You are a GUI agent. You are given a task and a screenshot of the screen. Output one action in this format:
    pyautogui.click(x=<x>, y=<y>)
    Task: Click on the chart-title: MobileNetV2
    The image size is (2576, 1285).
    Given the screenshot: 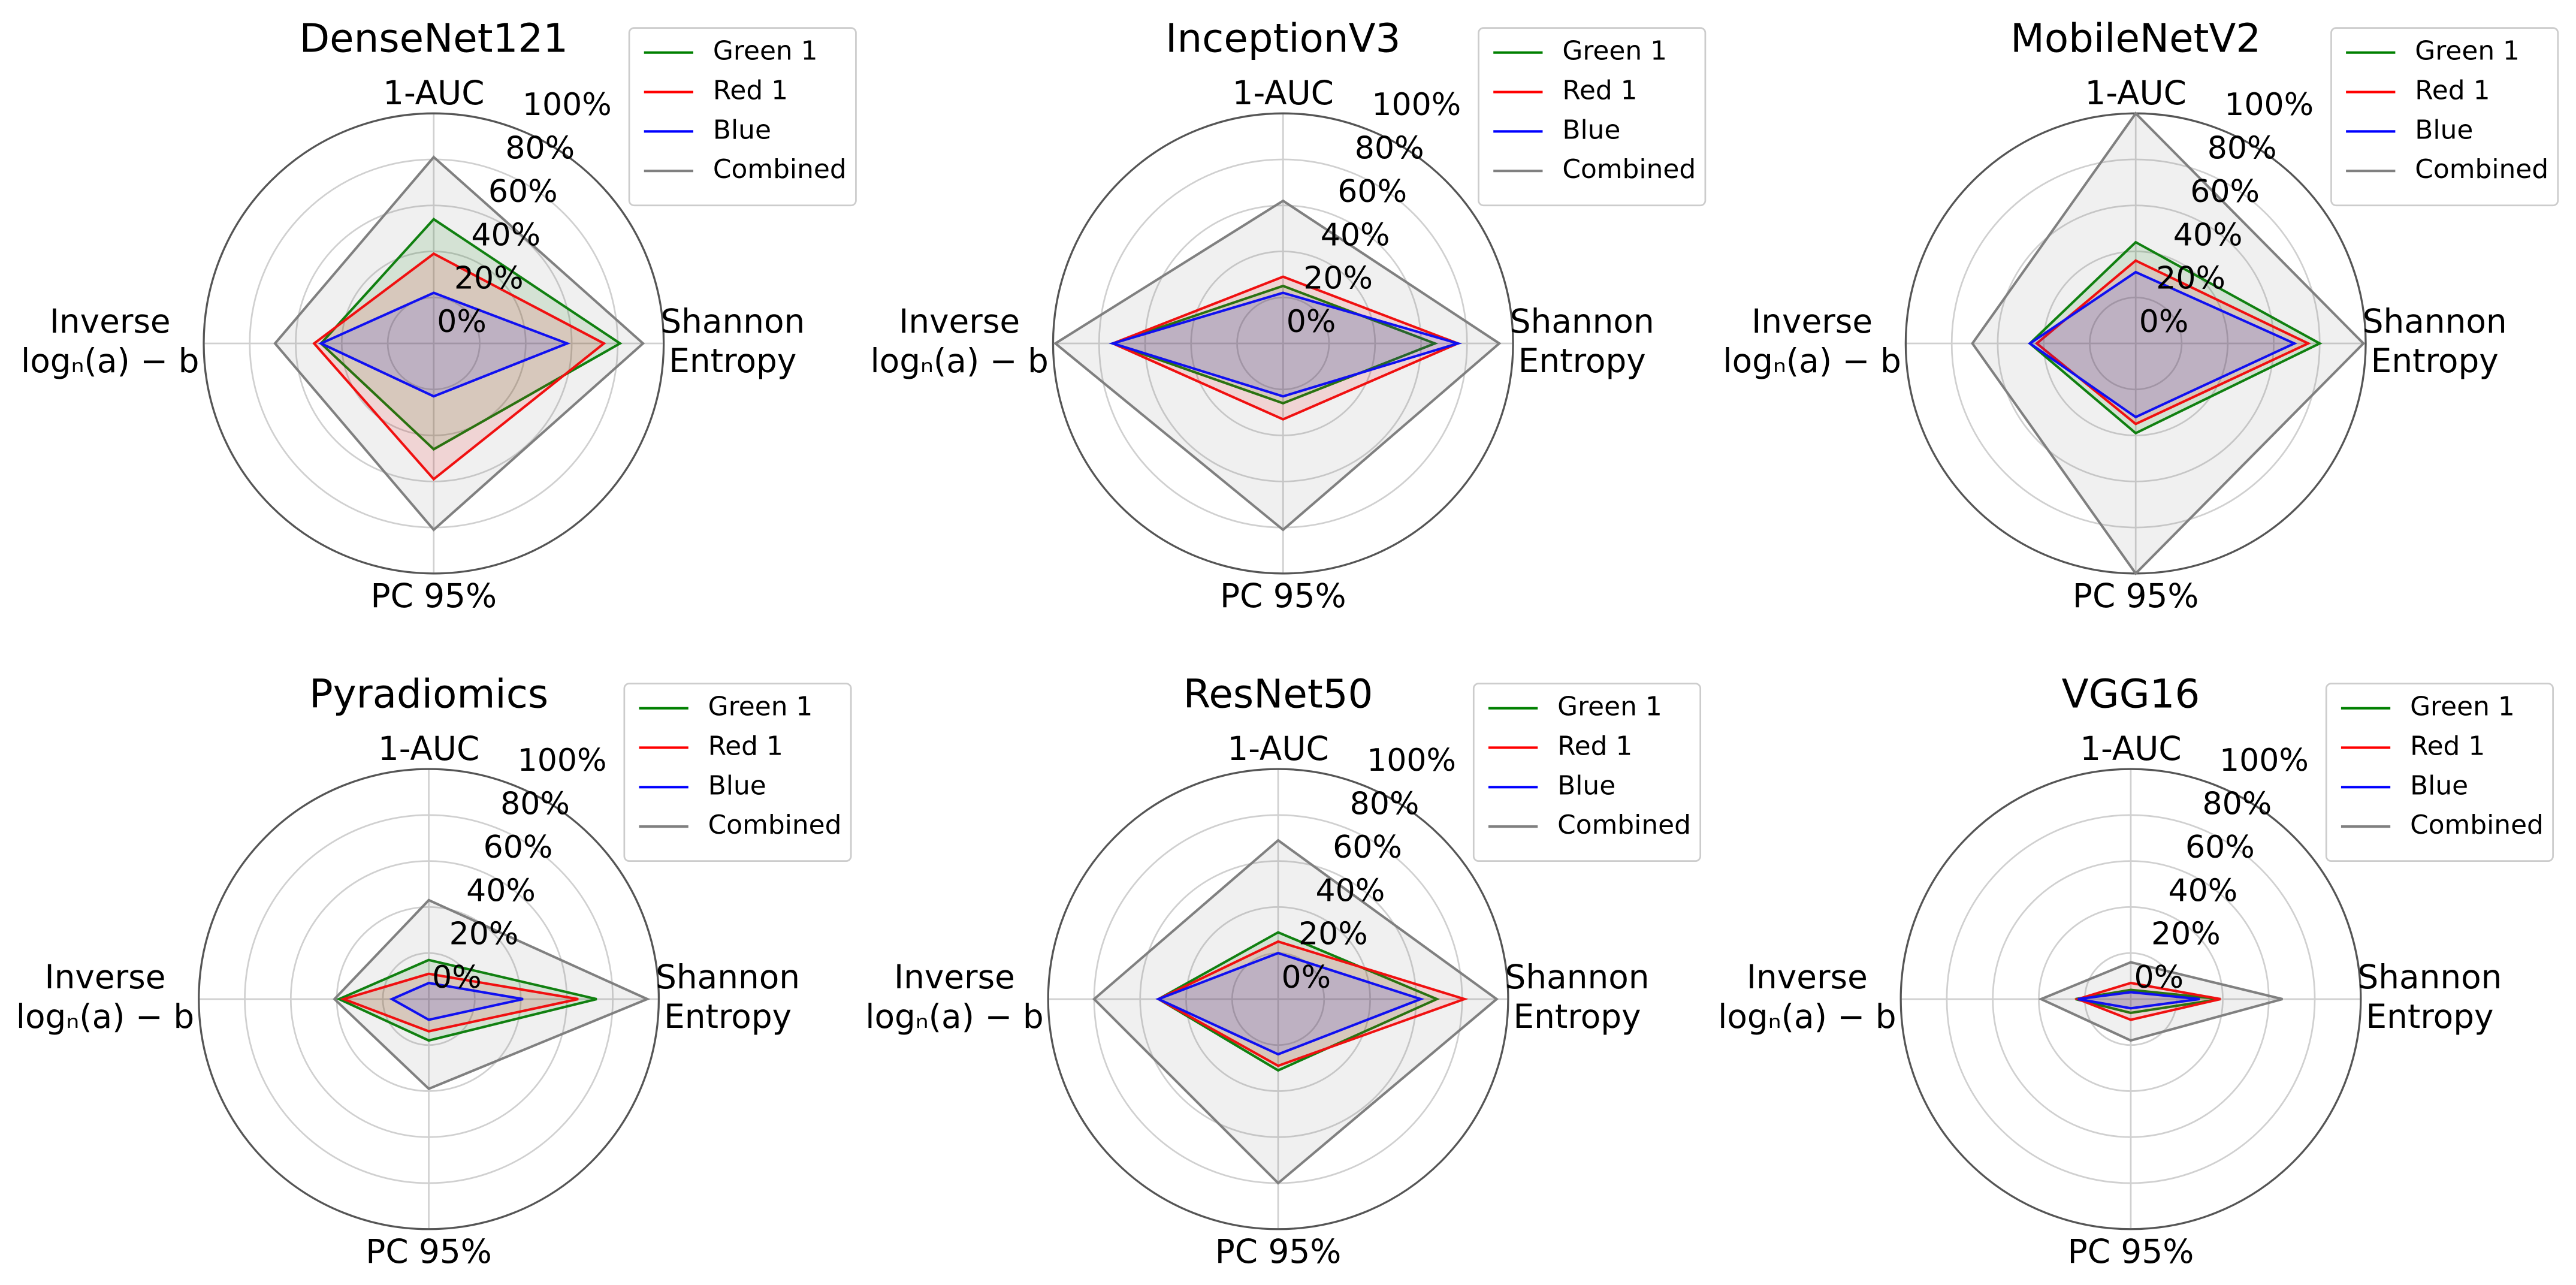 What is the action you would take?
    pyautogui.click(x=2136, y=39)
    